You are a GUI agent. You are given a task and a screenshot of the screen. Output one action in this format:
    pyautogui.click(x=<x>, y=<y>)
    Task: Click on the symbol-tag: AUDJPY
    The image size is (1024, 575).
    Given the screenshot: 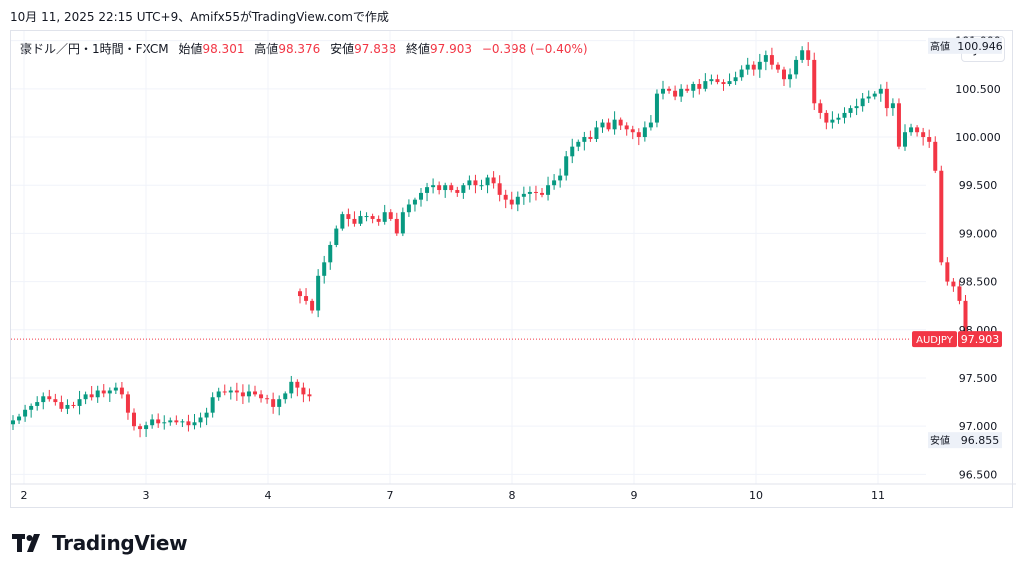 What is the action you would take?
    pyautogui.click(x=935, y=340)
    